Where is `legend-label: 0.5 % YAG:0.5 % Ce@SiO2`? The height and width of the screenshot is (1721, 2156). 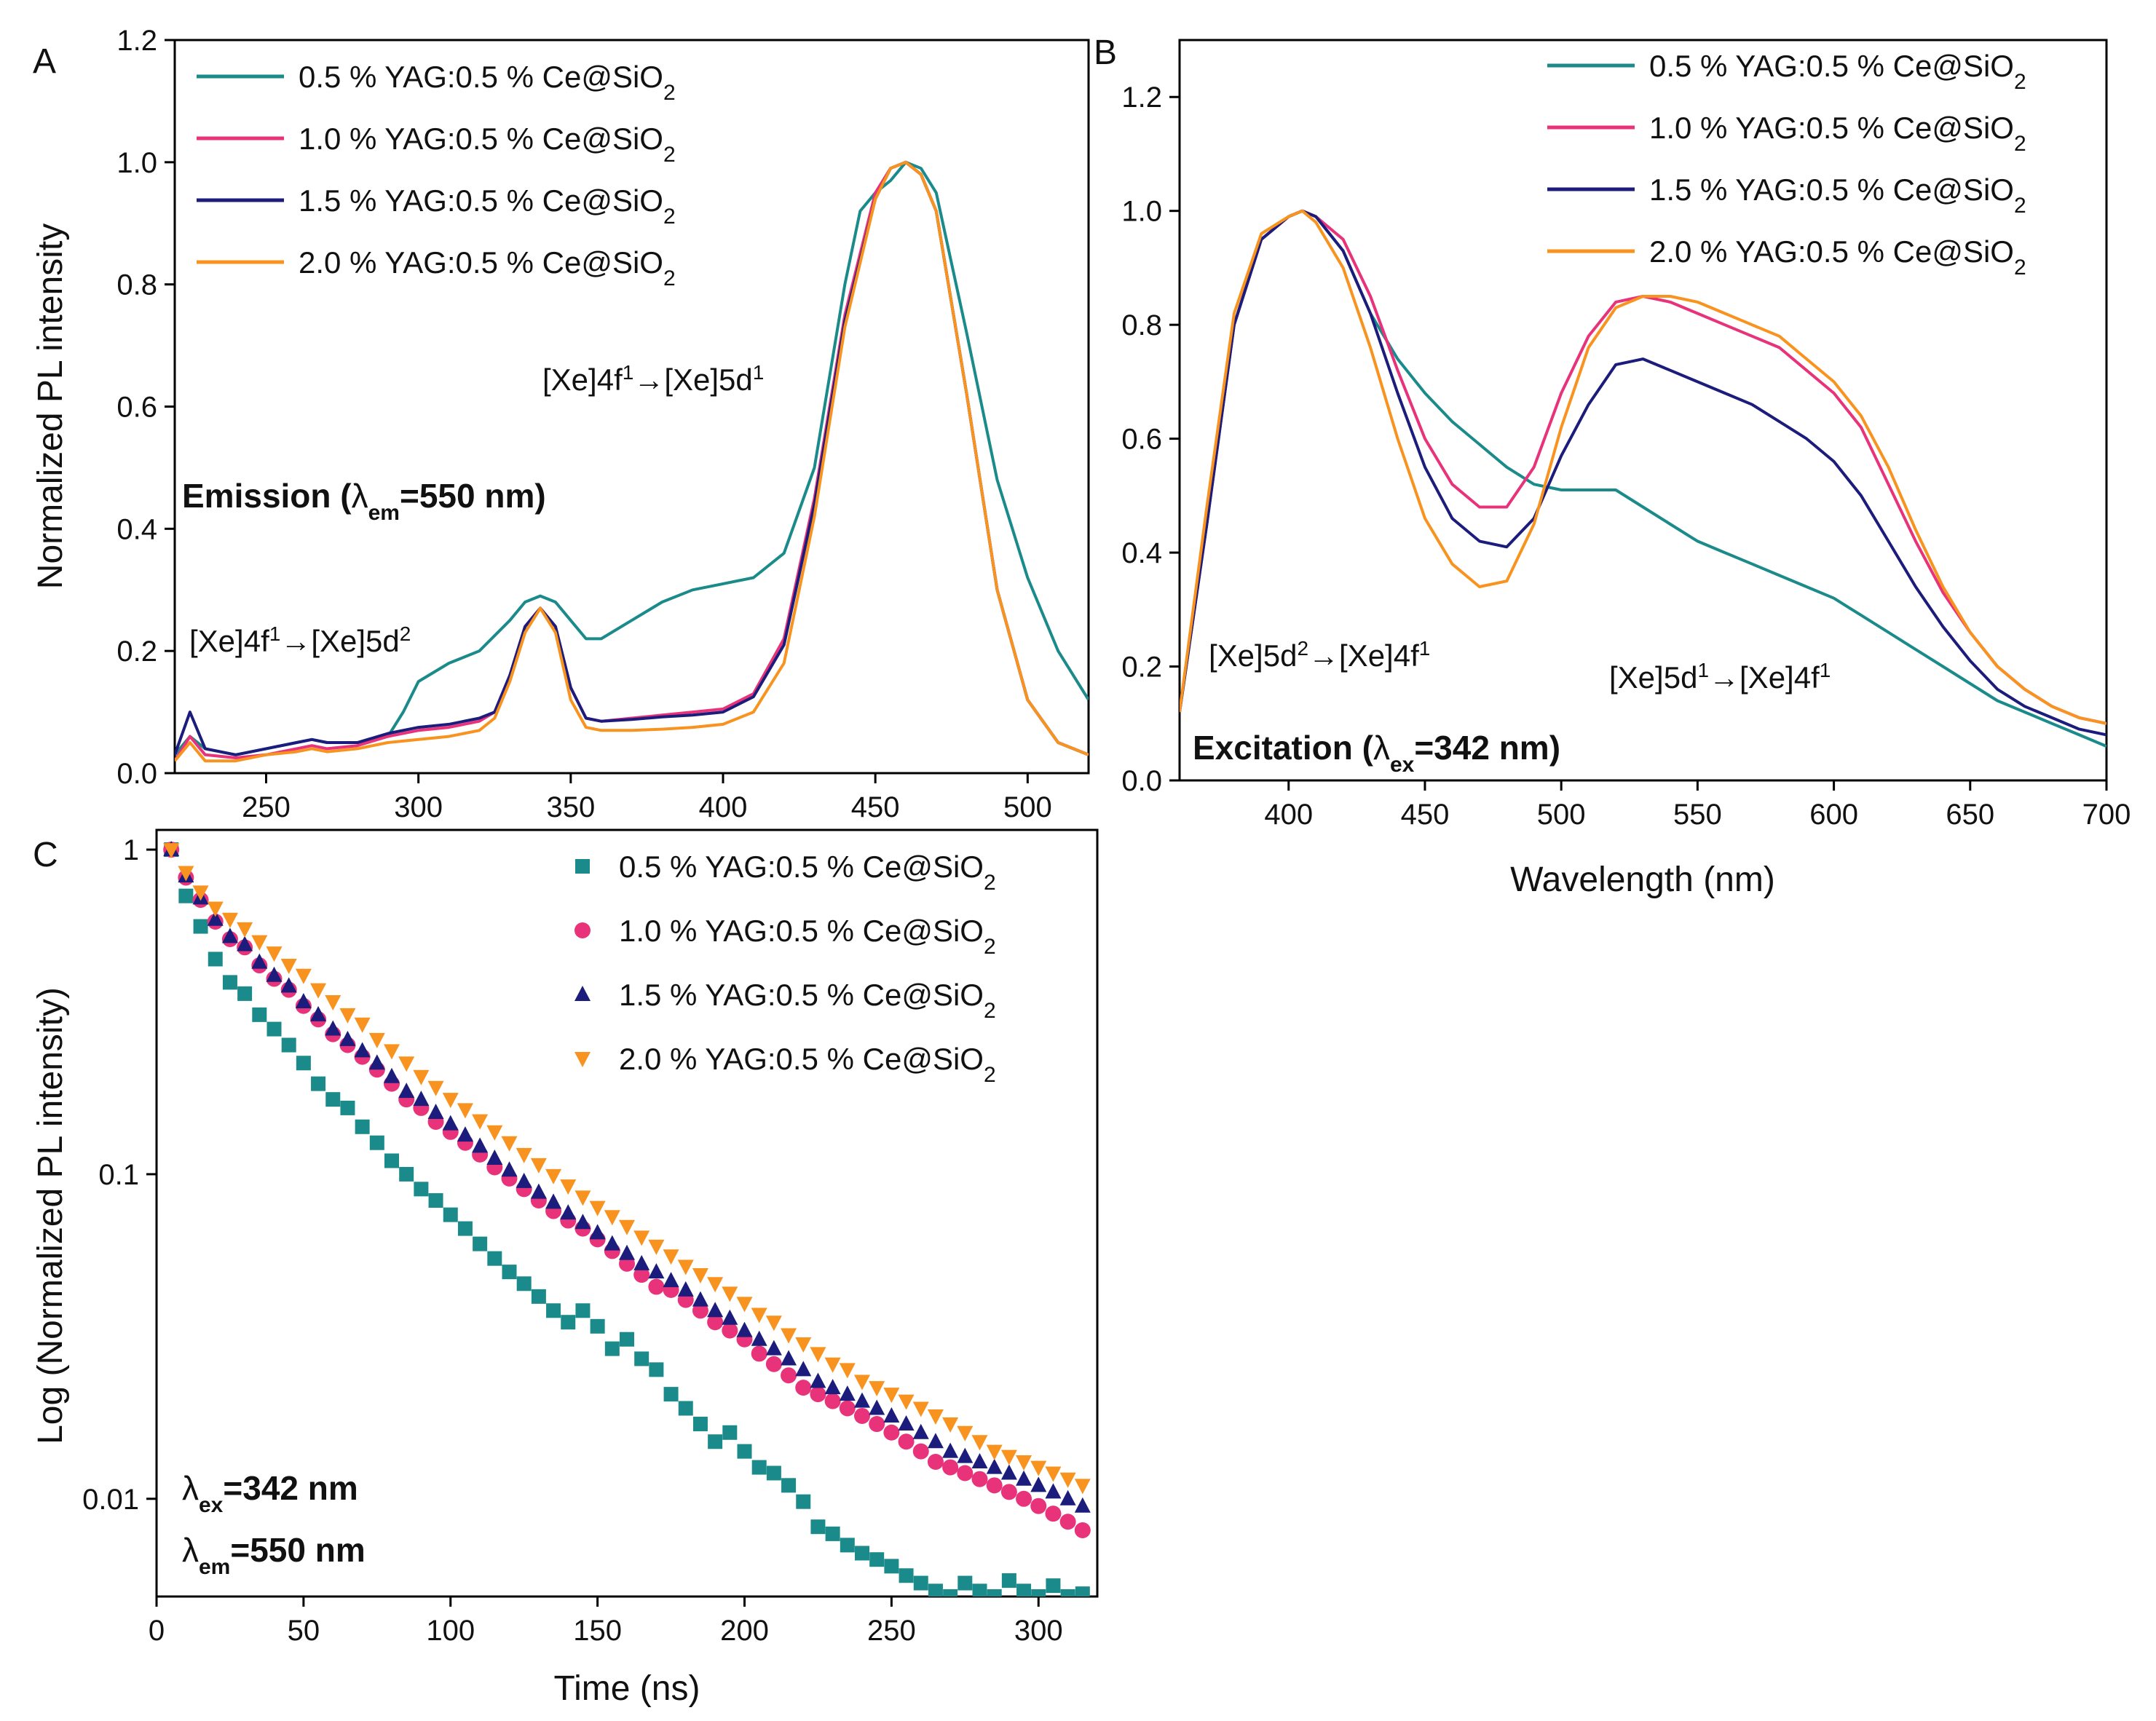
legend-label: 0.5 % YAG:0.5 % Ce@SiO2 is located at coordinates (1838, 71).